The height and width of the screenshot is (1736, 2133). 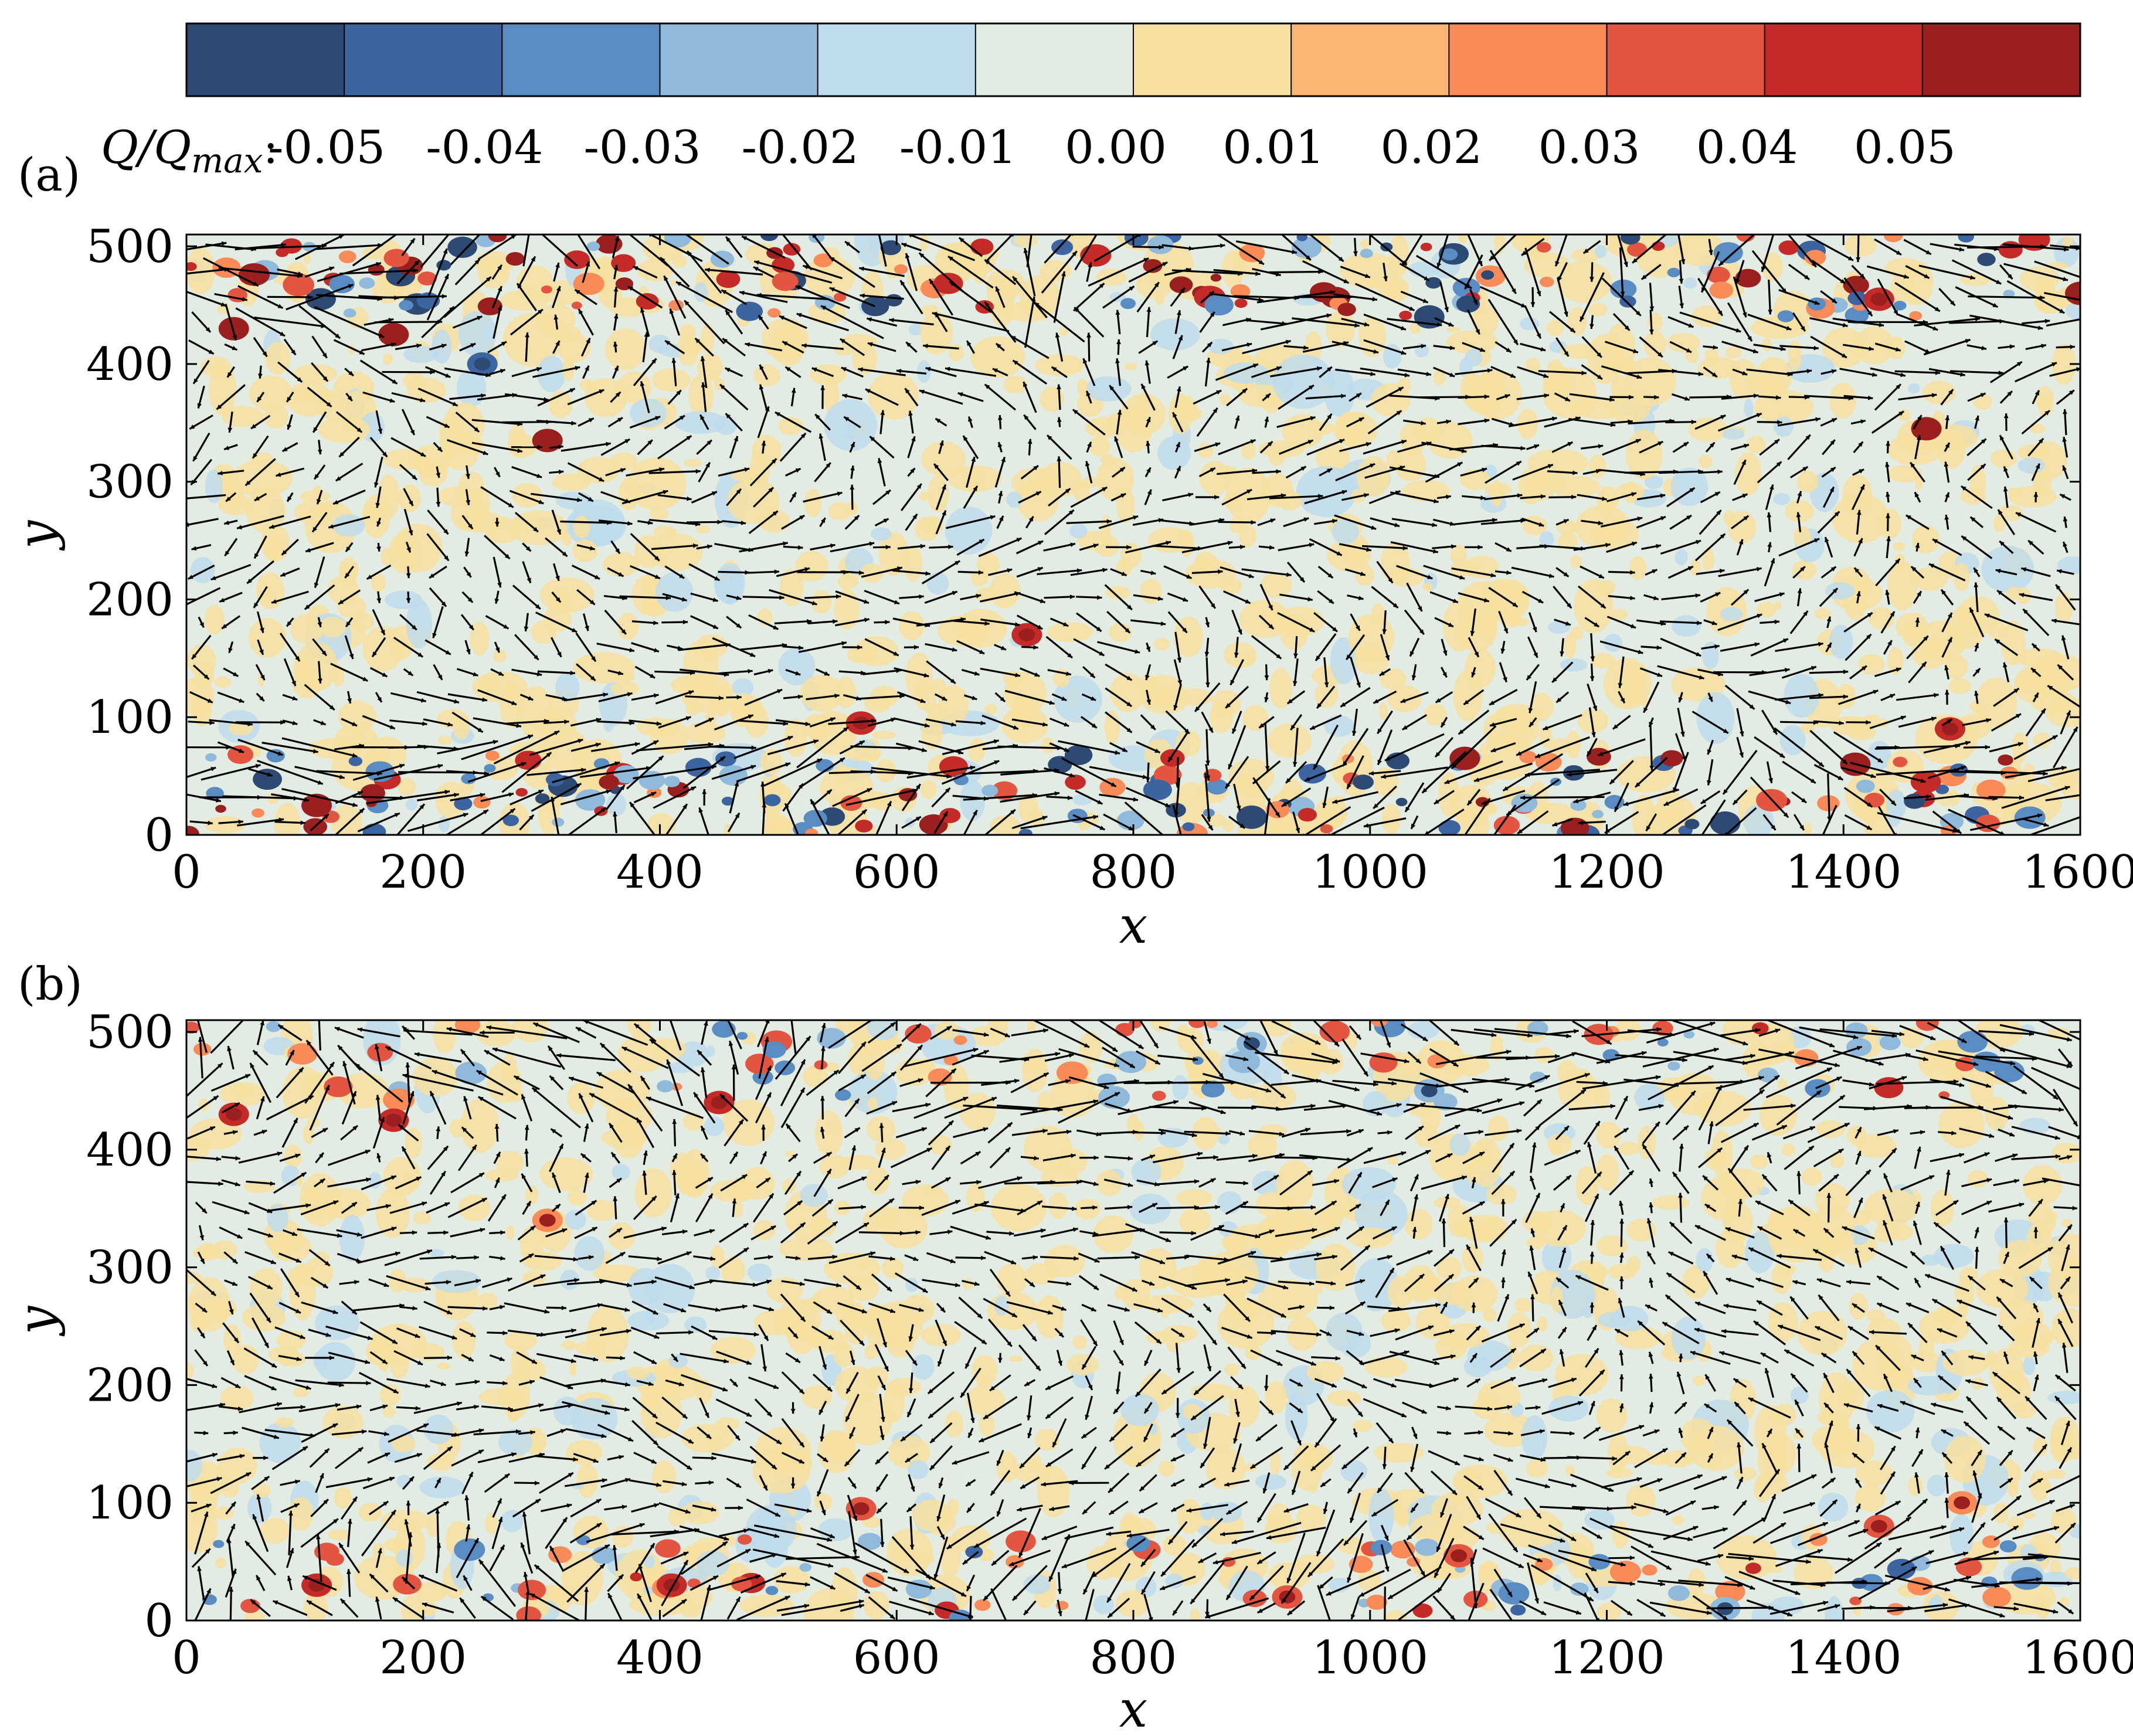 What do you see at coordinates (1054, 60) in the screenshot?
I see `colorbar-bin` at bounding box center [1054, 60].